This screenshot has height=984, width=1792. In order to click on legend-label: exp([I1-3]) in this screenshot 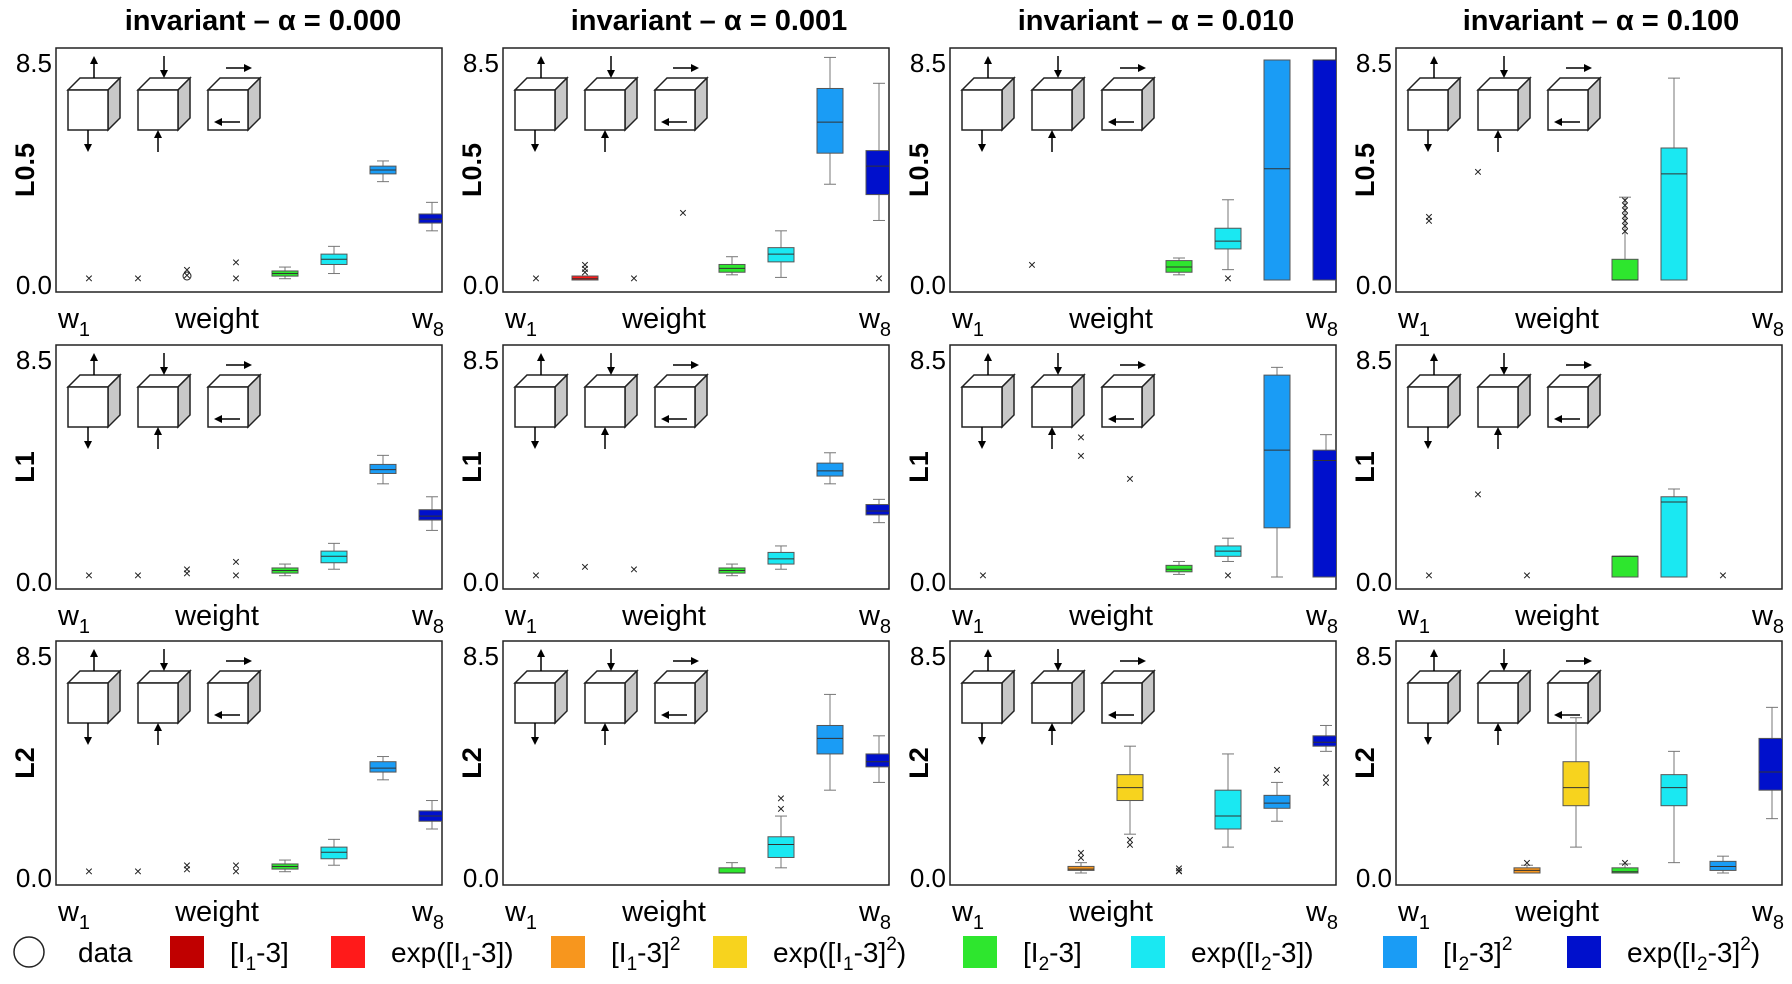, I will do `click(452, 956)`.